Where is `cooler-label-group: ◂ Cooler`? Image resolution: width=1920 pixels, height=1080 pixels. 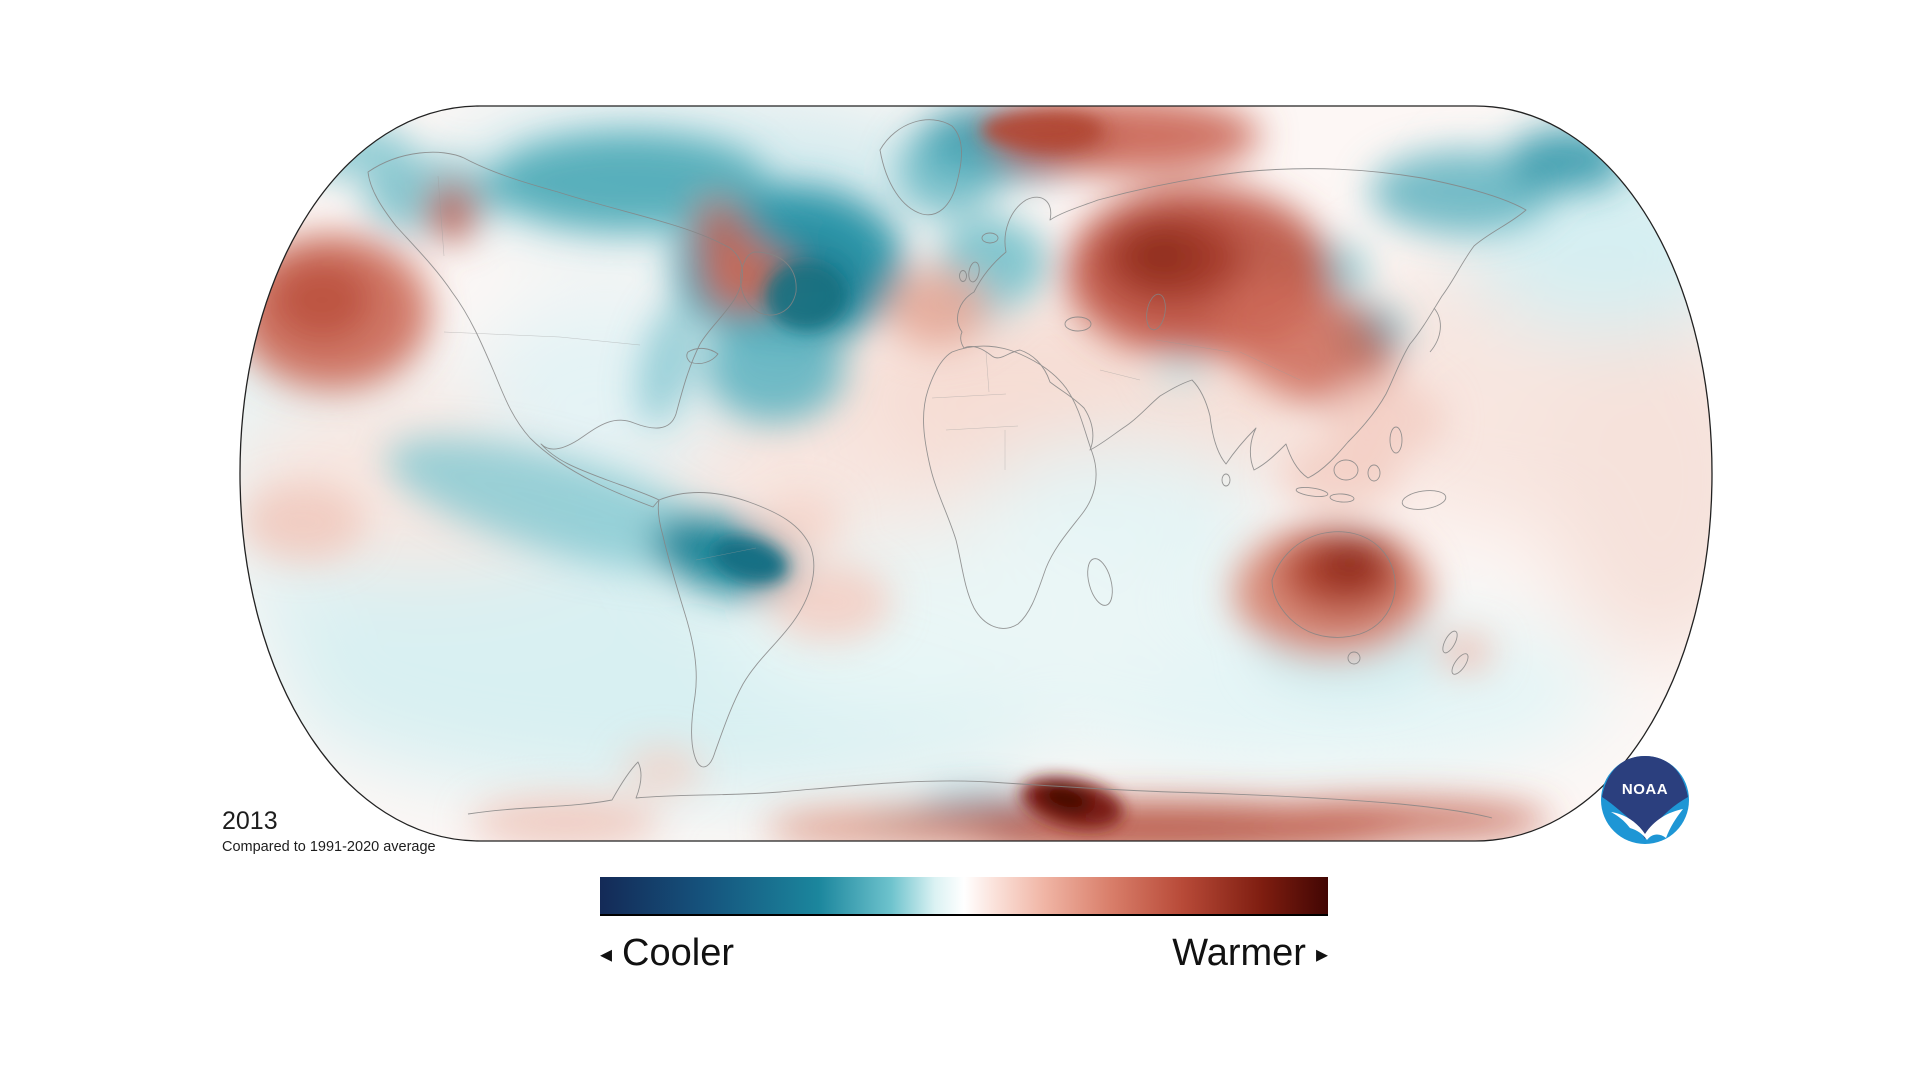 cooler-label-group: ◂ Cooler is located at coordinates (667, 953).